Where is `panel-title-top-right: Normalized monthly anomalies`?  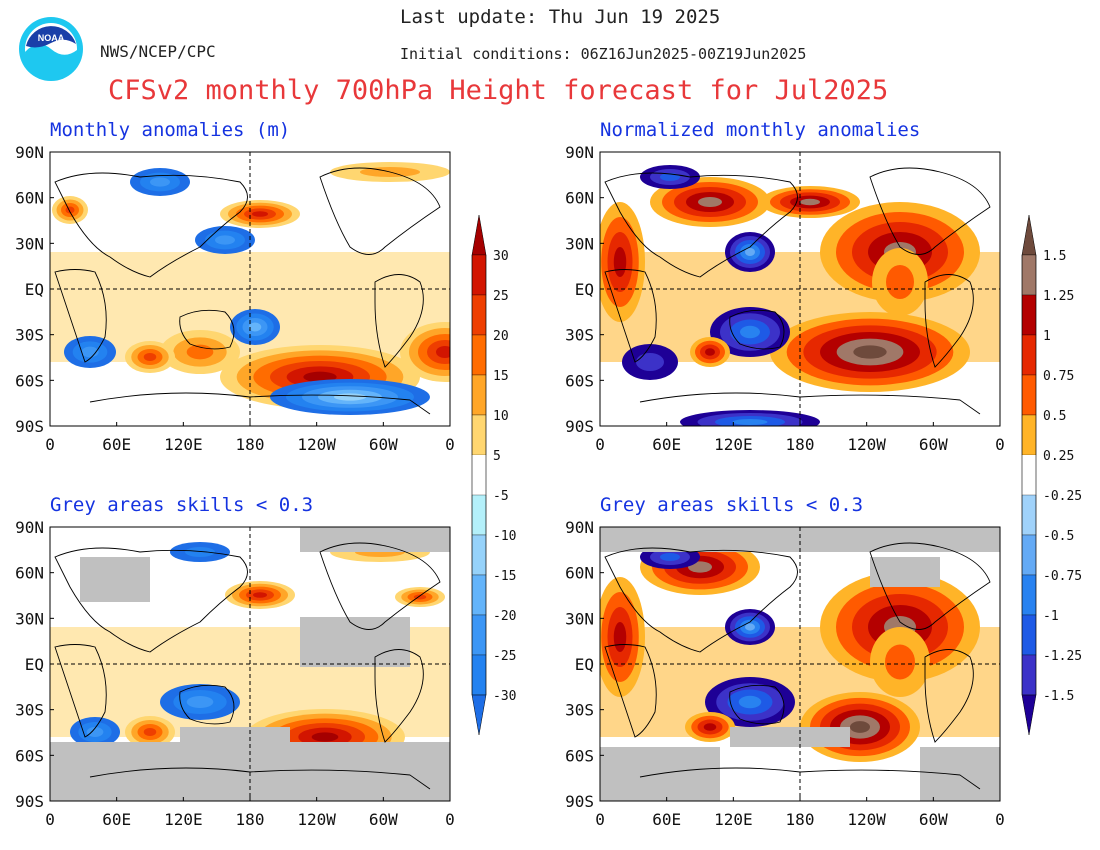
panel-title-top-right: Normalized monthly anomalies is located at coordinates (760, 130).